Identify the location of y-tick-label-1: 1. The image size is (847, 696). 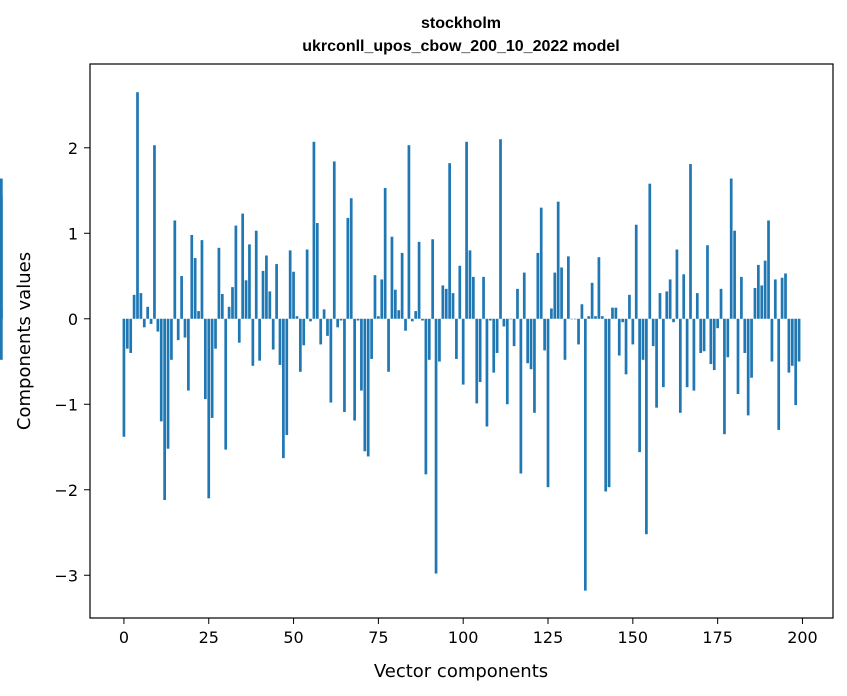
(73, 233).